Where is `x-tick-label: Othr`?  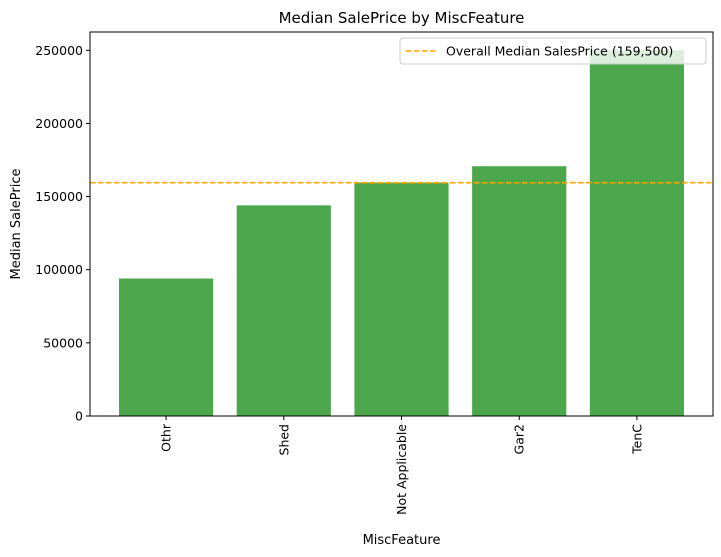 x-tick-label: Othr is located at coordinates (166, 437).